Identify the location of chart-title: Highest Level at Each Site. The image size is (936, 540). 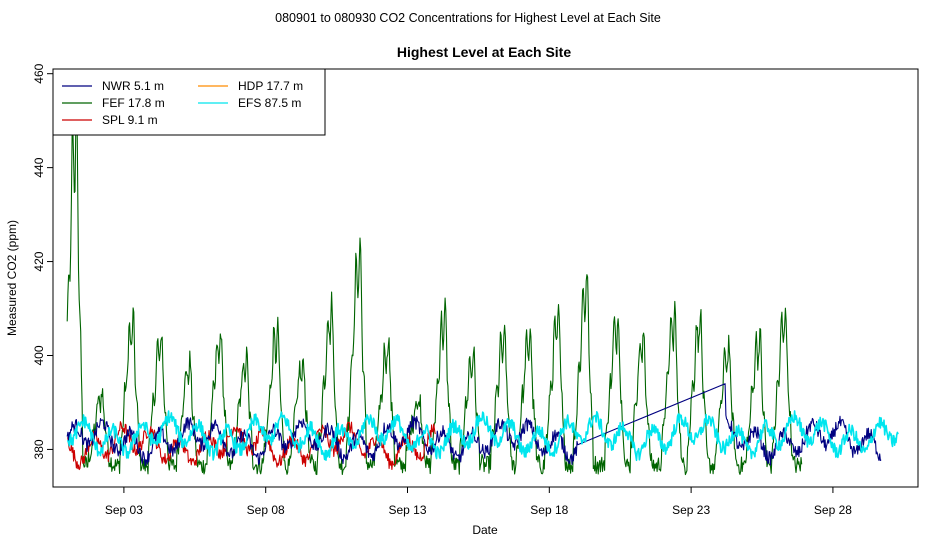
(484, 52).